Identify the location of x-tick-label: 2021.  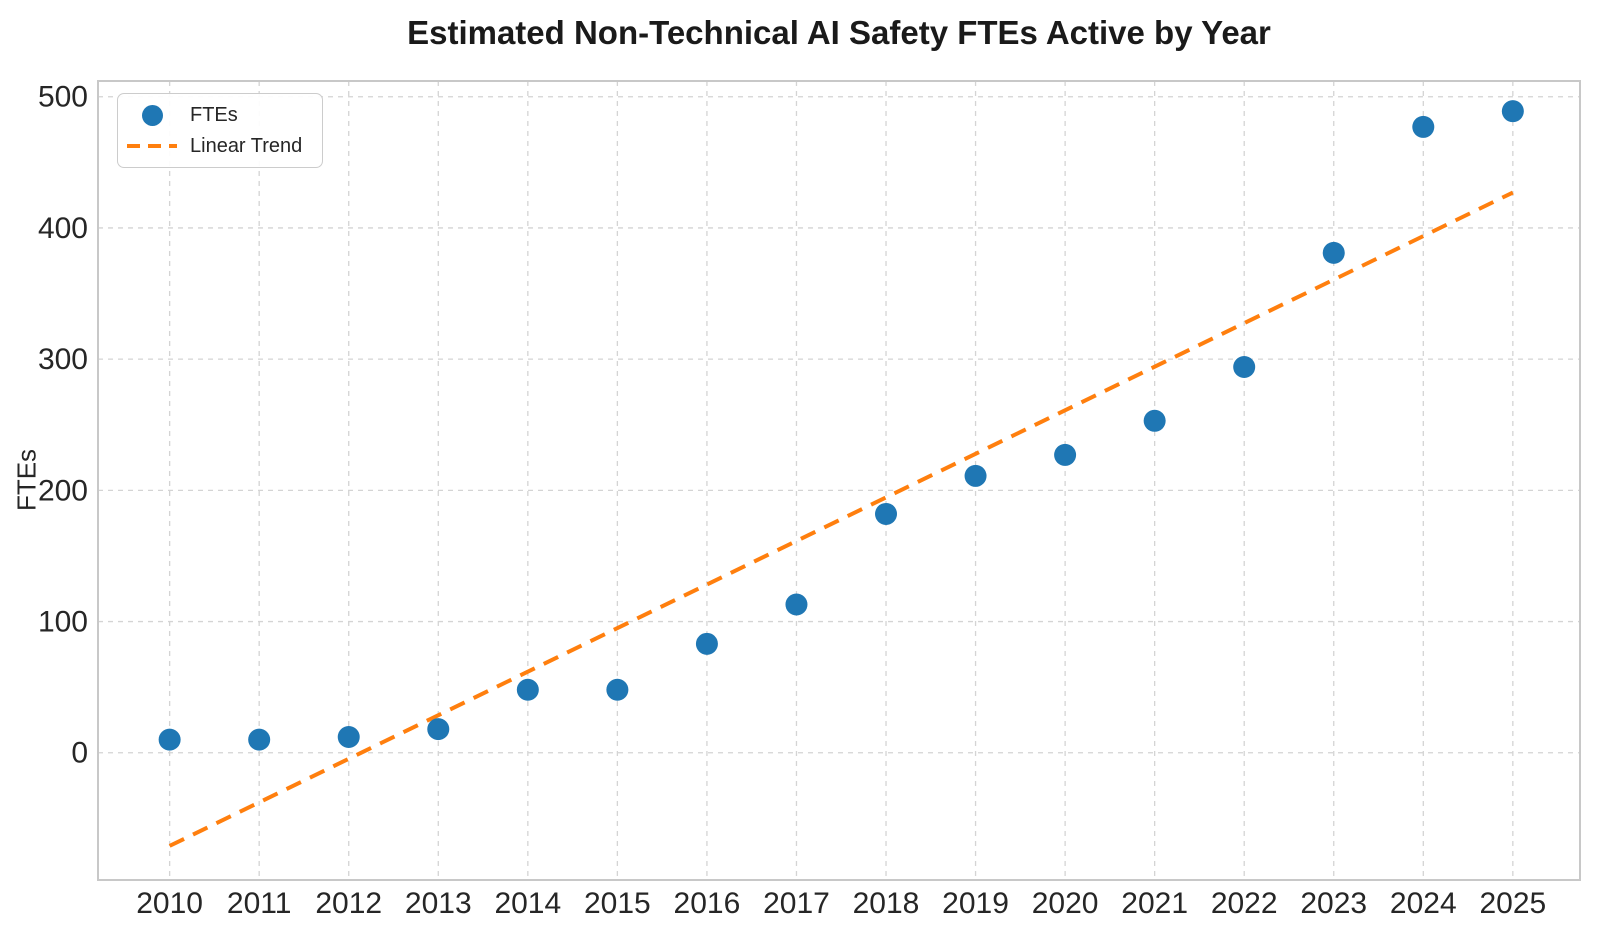
(1154, 903).